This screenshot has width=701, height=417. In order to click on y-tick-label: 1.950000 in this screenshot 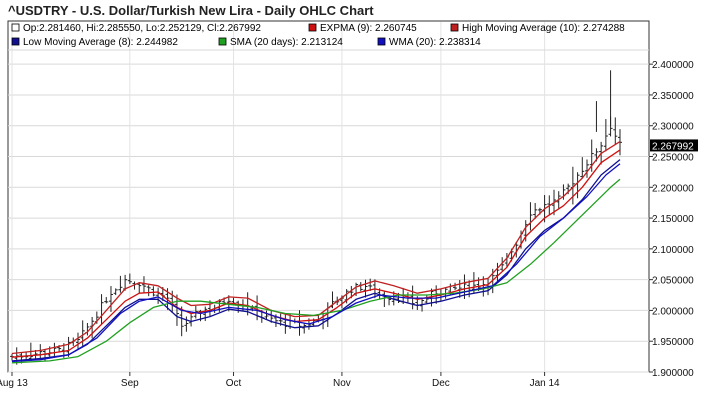, I will do `click(673, 342)`.